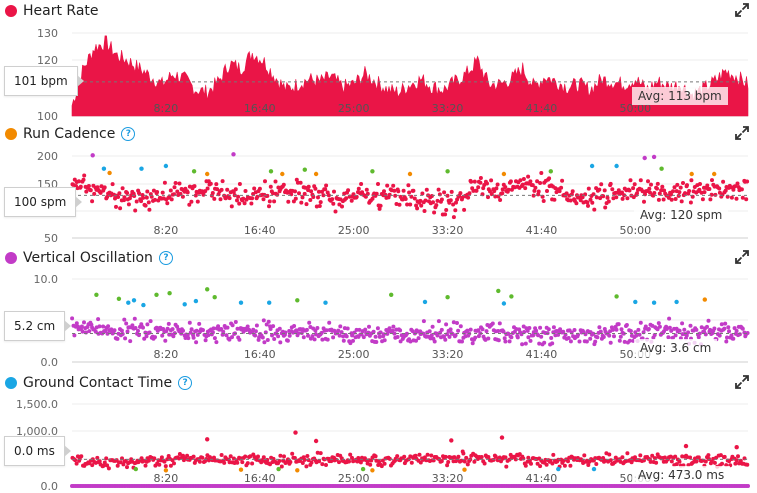 This screenshot has width=757, height=493. What do you see at coordinates (260, 108) in the screenshot?
I see `x-tick-label: 16:40` at bounding box center [260, 108].